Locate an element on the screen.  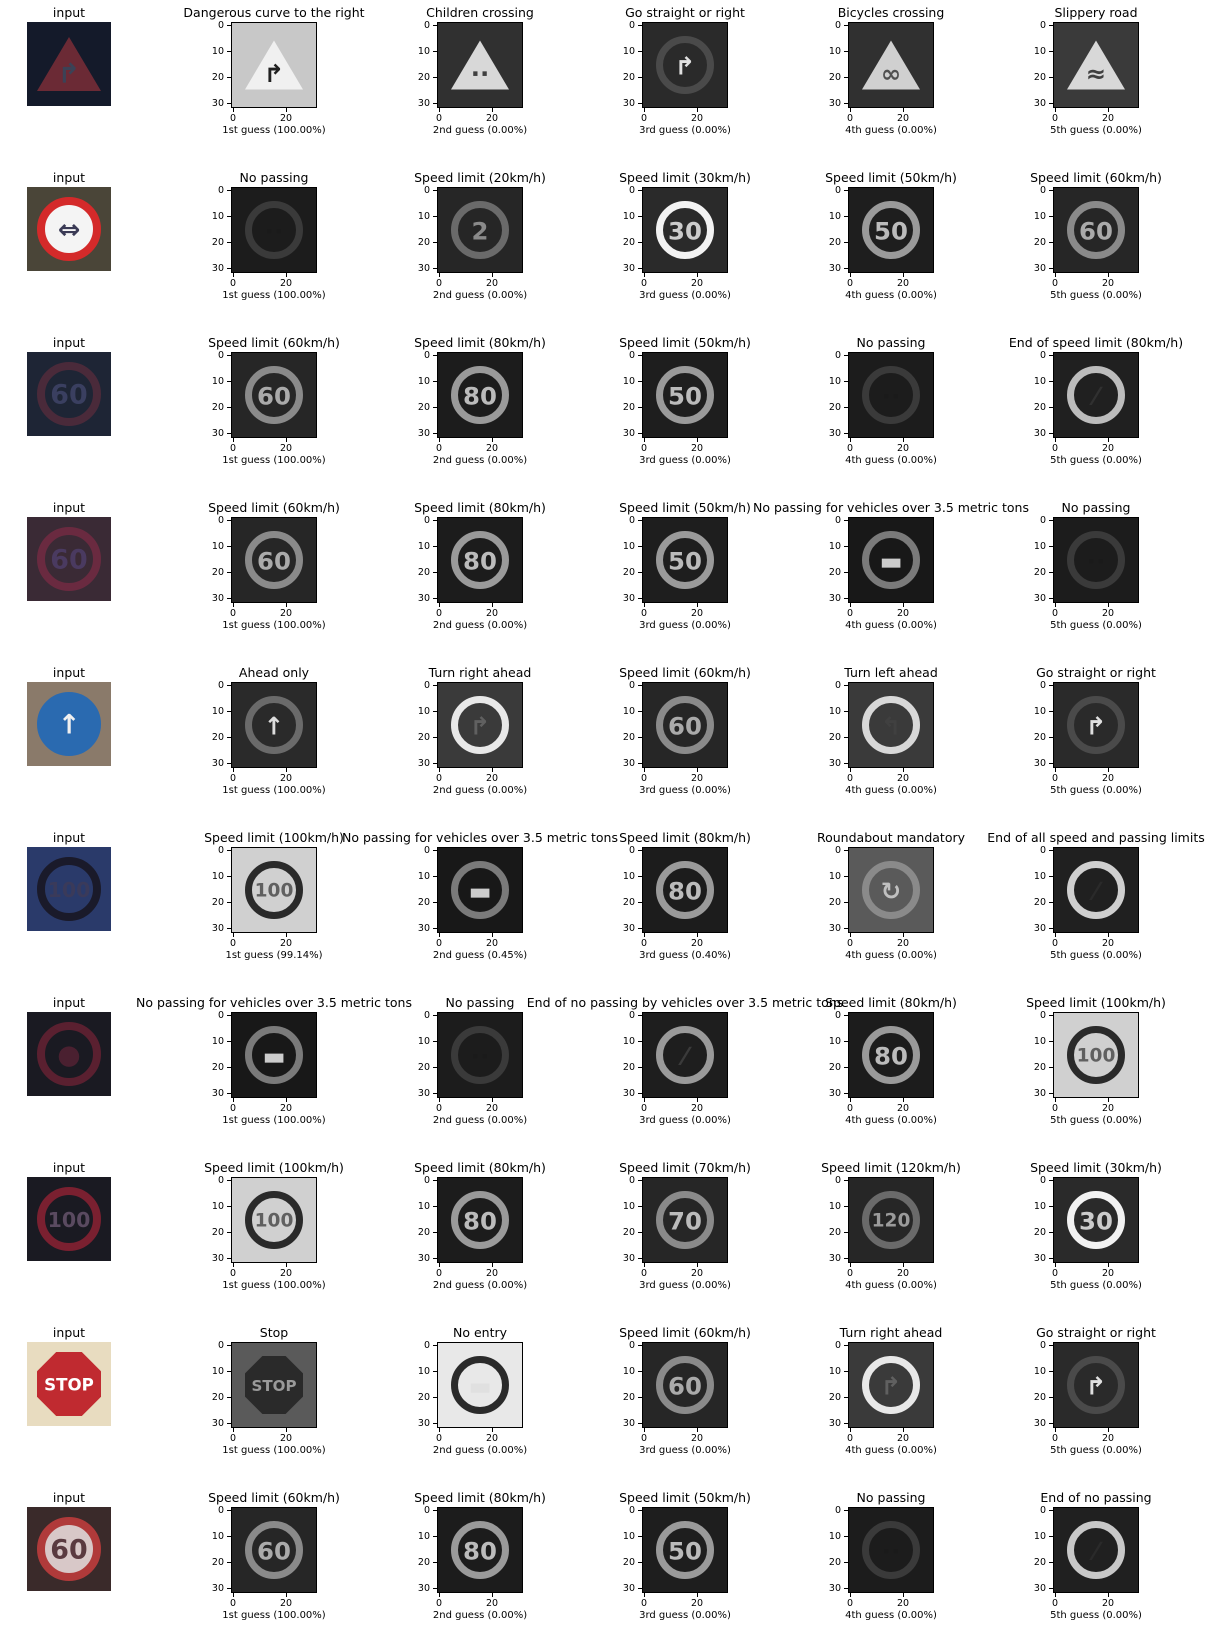
guess-caption: 4th guess (0.00%) is located at coordinates (891, 625).